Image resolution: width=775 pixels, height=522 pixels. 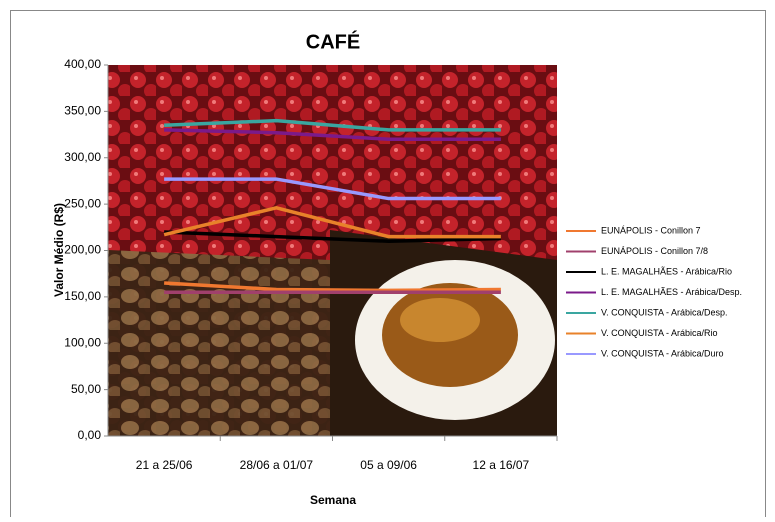 What do you see at coordinates (82, 296) in the screenshot?
I see `y-tick-label: 150,00` at bounding box center [82, 296].